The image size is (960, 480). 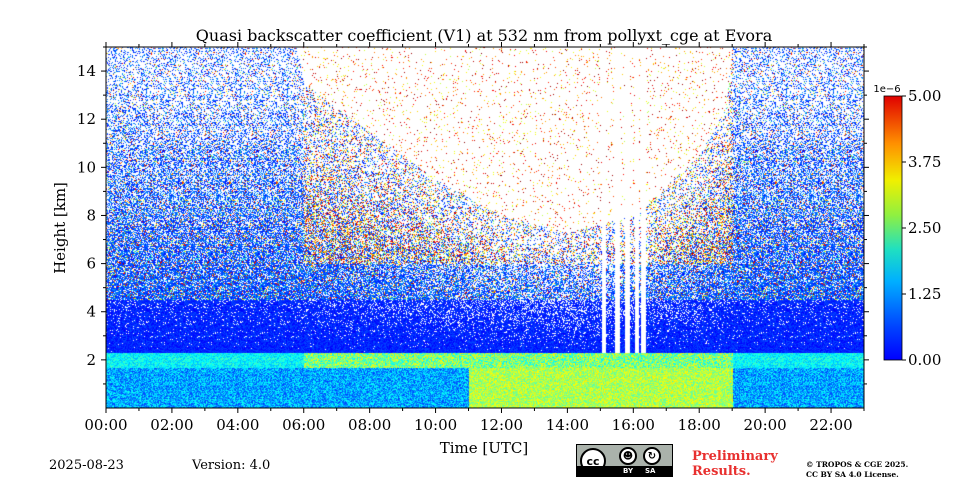 I want to click on y-tick-label: 12, so click(x=86, y=119).